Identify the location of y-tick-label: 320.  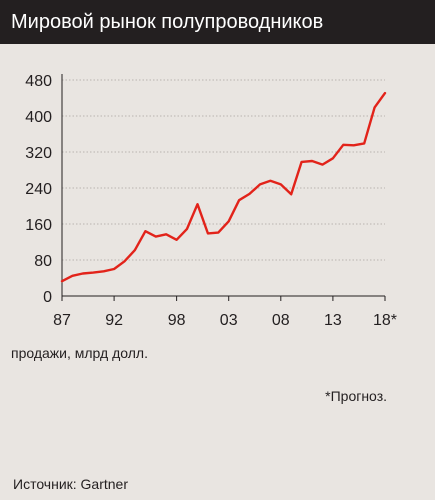
(38, 153).